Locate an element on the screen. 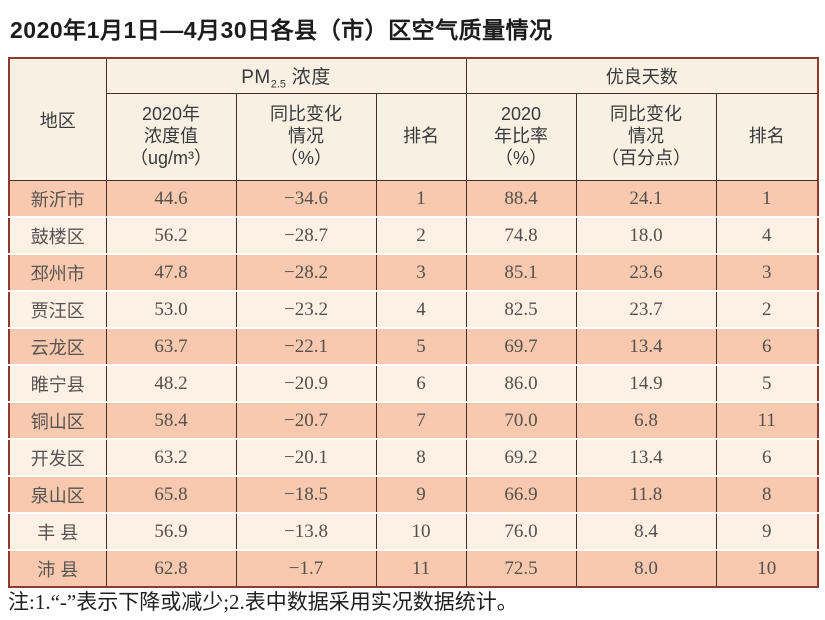 The width and height of the screenshot is (825, 620). header-group-good-days: 优良天数 is located at coordinates (642, 76).